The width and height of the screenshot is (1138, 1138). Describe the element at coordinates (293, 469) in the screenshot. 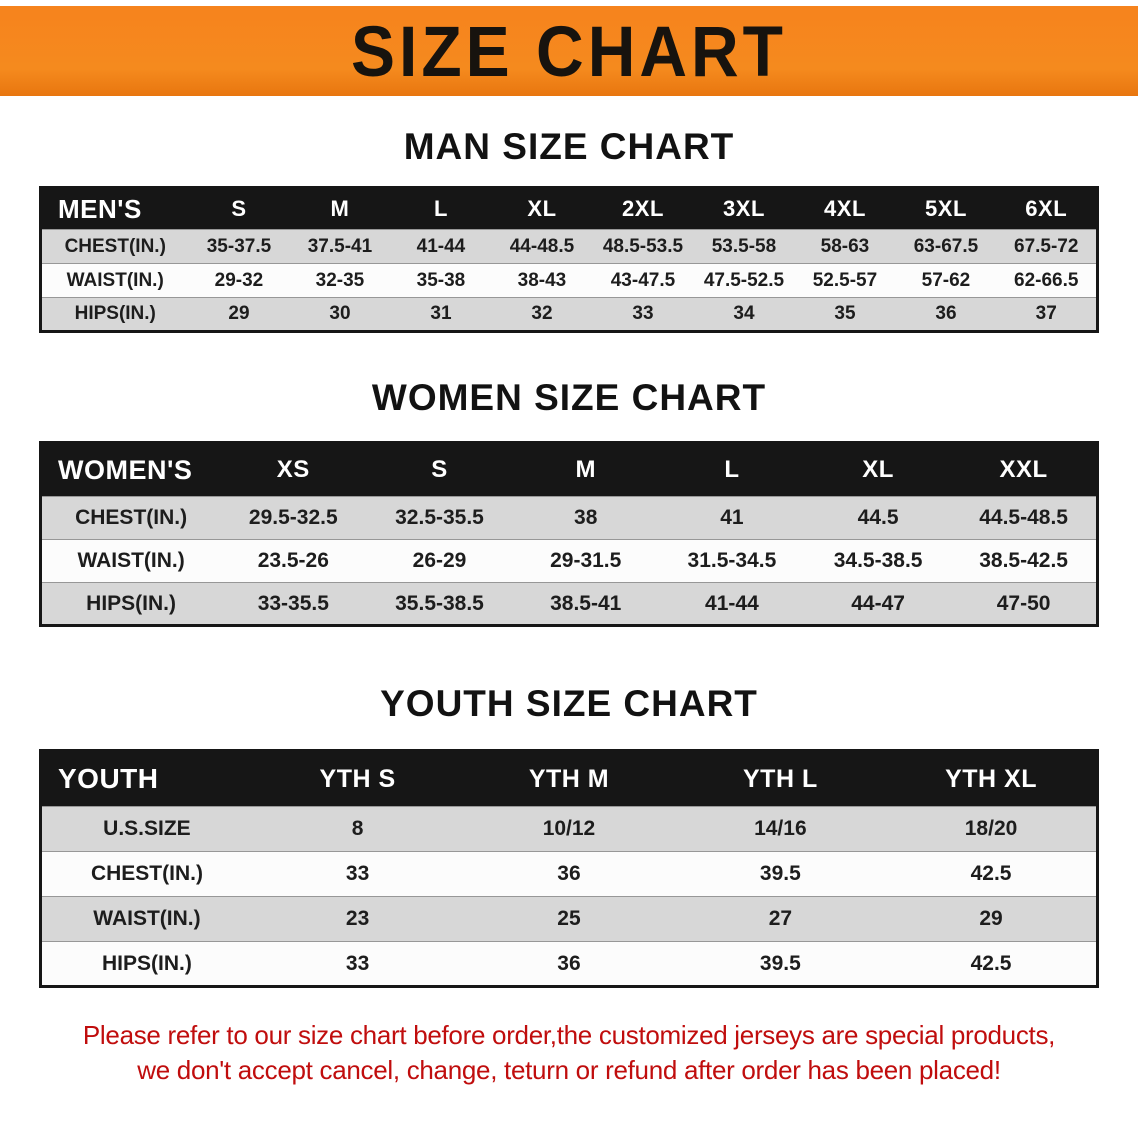

I see `size-column-header: XS` at that location.